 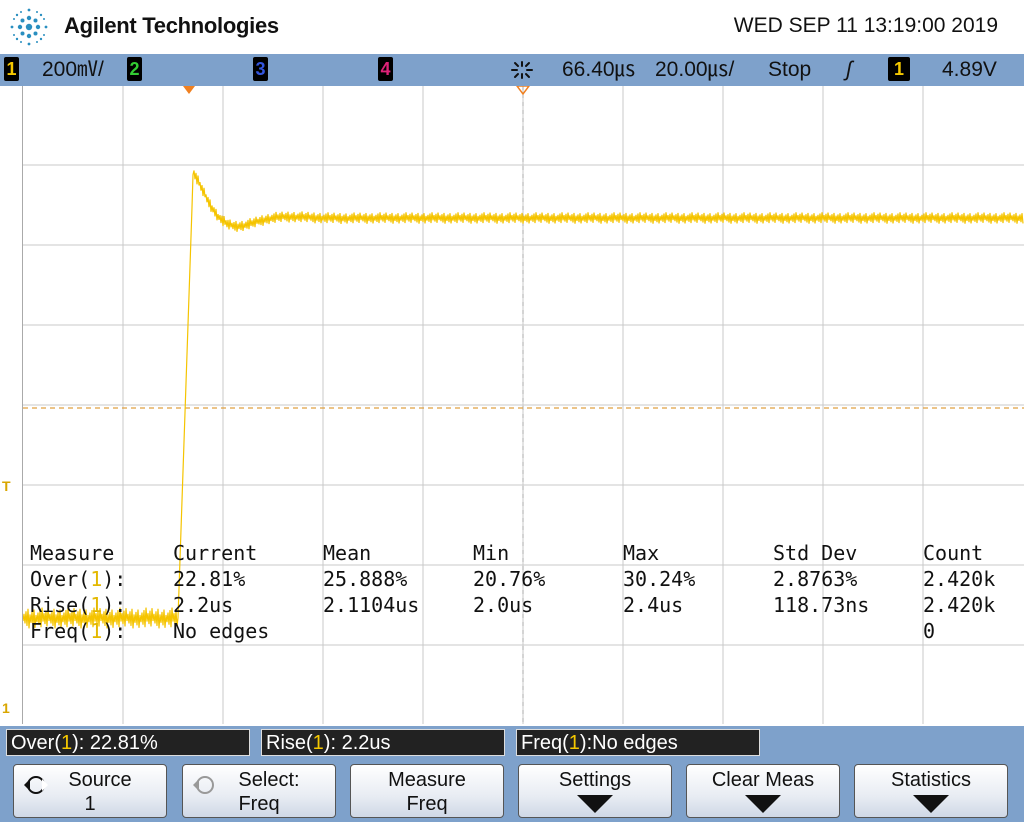 I want to click on horizontal-delay-icon, so click(x=522, y=70).